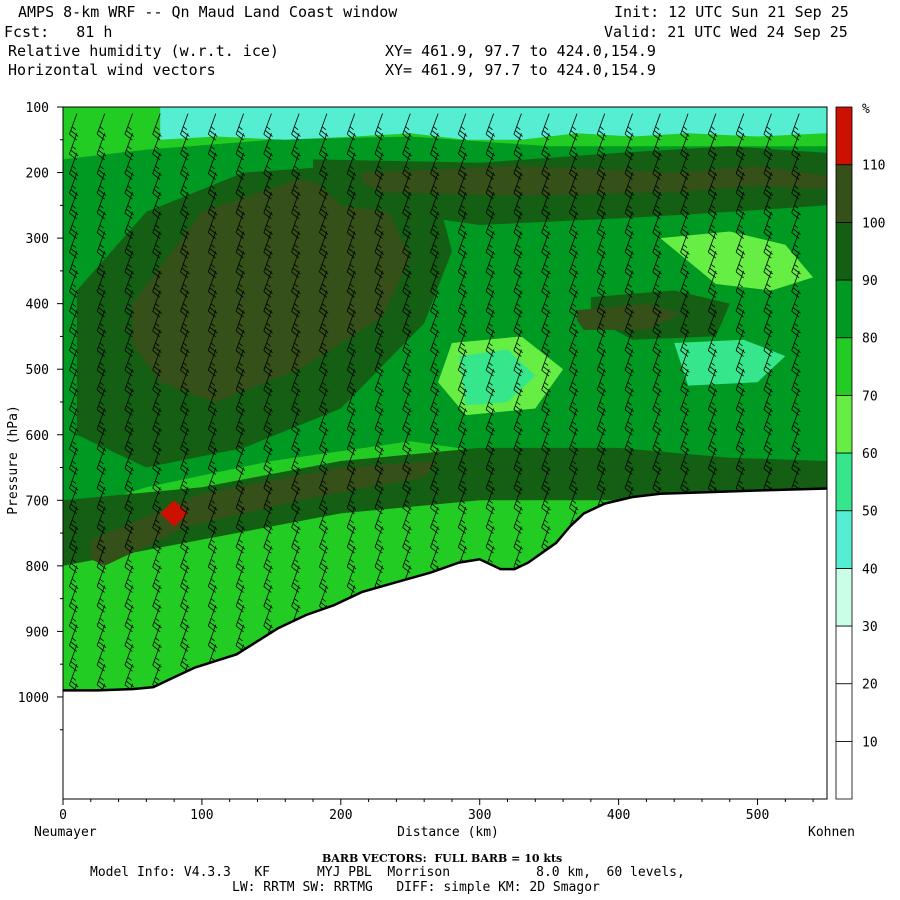 This screenshot has width=900, height=900. I want to click on xy-range-1: XY= 461.9, 97.7 to 424.0,154.9, so click(520, 51).